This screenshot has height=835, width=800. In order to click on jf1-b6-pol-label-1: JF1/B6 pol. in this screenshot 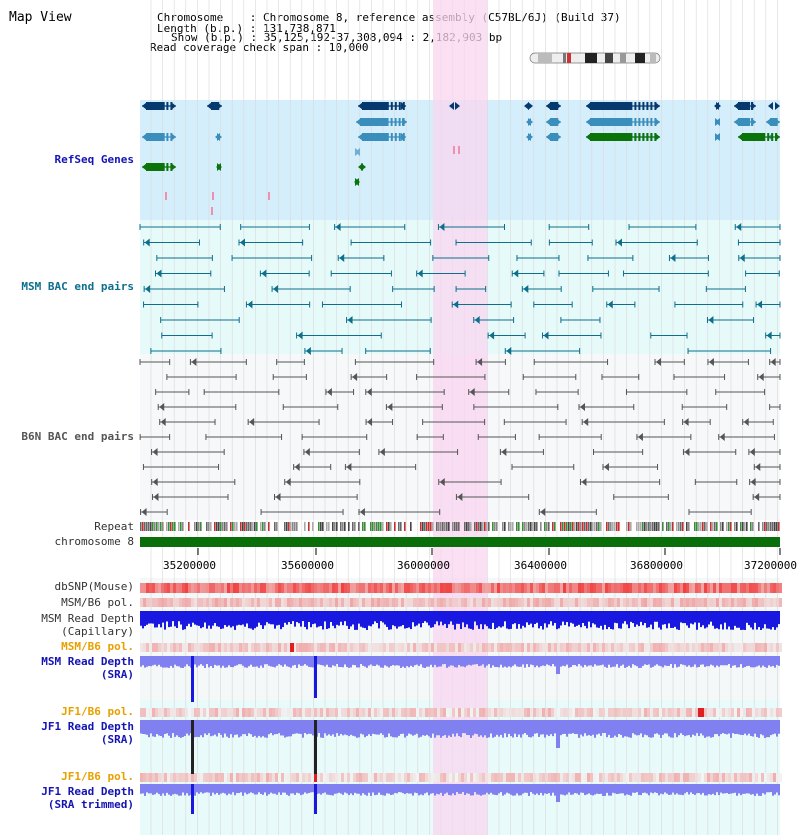, I will do `click(97, 711)`.